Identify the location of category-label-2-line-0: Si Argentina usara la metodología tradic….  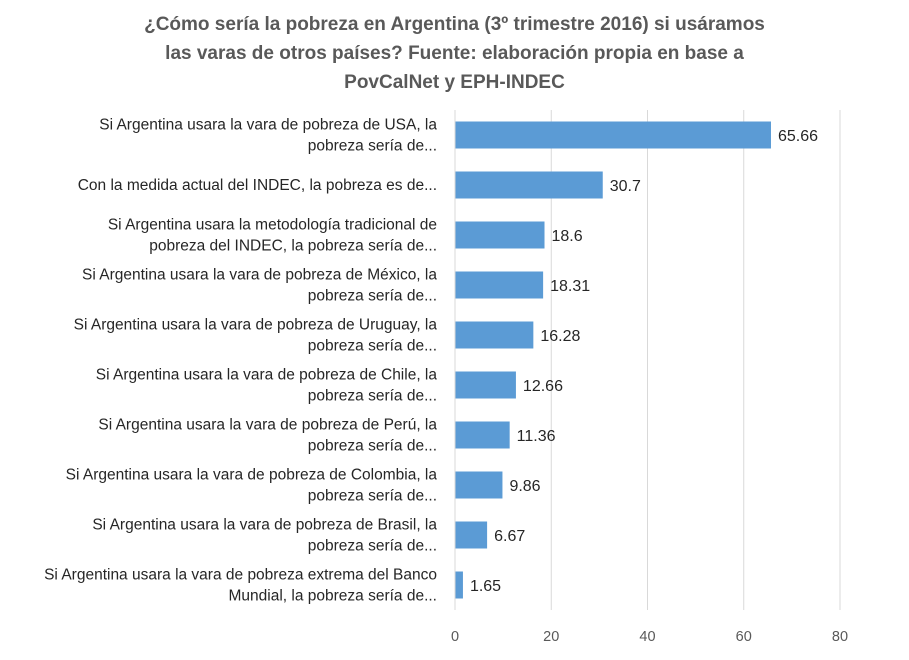
(272, 225).